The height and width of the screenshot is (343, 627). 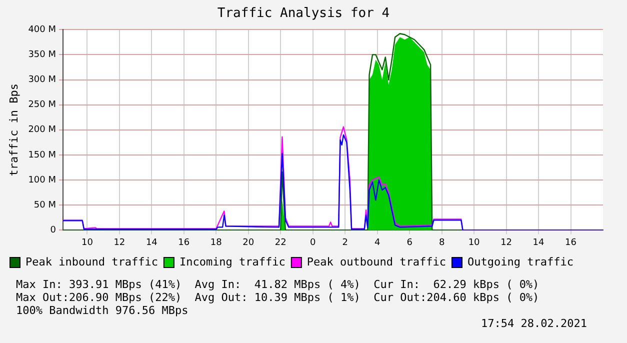 I want to click on x-tick-label: 4, so click(x=377, y=243).